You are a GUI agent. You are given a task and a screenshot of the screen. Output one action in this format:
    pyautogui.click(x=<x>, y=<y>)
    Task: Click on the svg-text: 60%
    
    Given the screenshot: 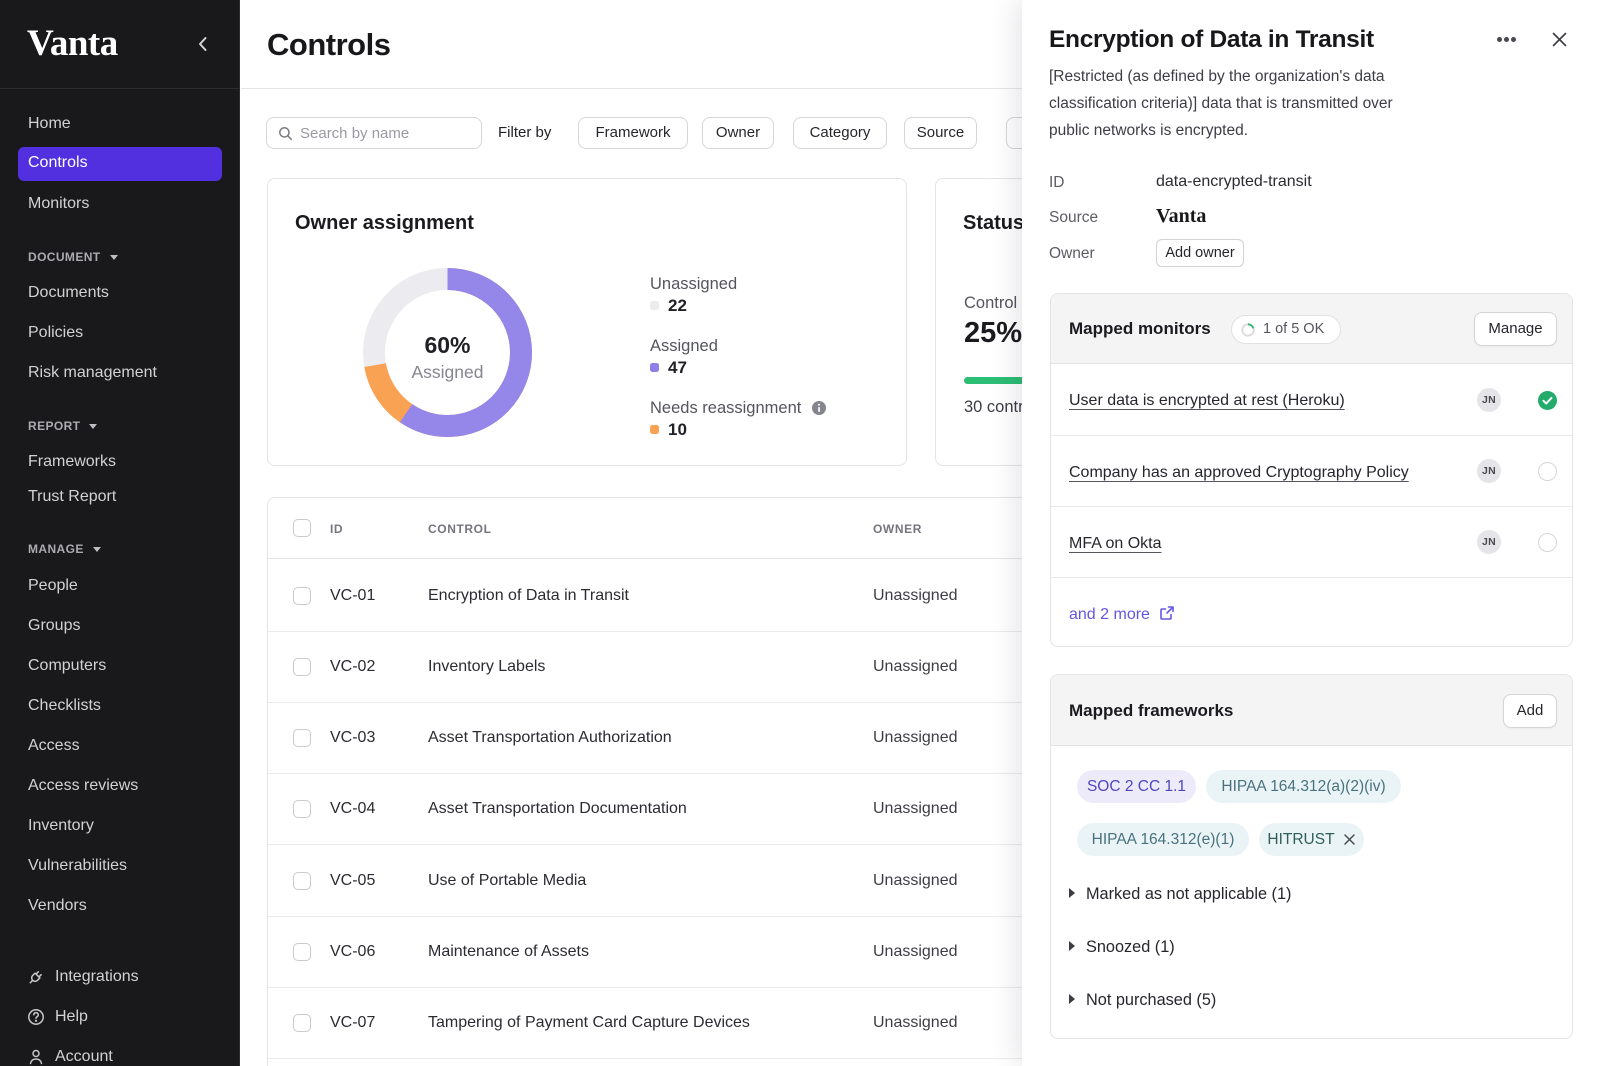 What is the action you would take?
    pyautogui.click(x=447, y=345)
    